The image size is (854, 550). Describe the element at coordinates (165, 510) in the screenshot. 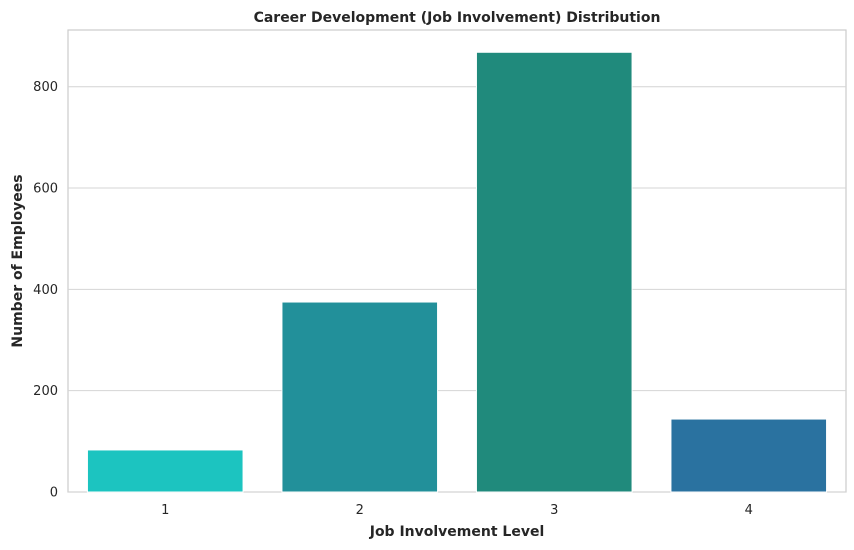

I see `x-tick-label: 1` at that location.